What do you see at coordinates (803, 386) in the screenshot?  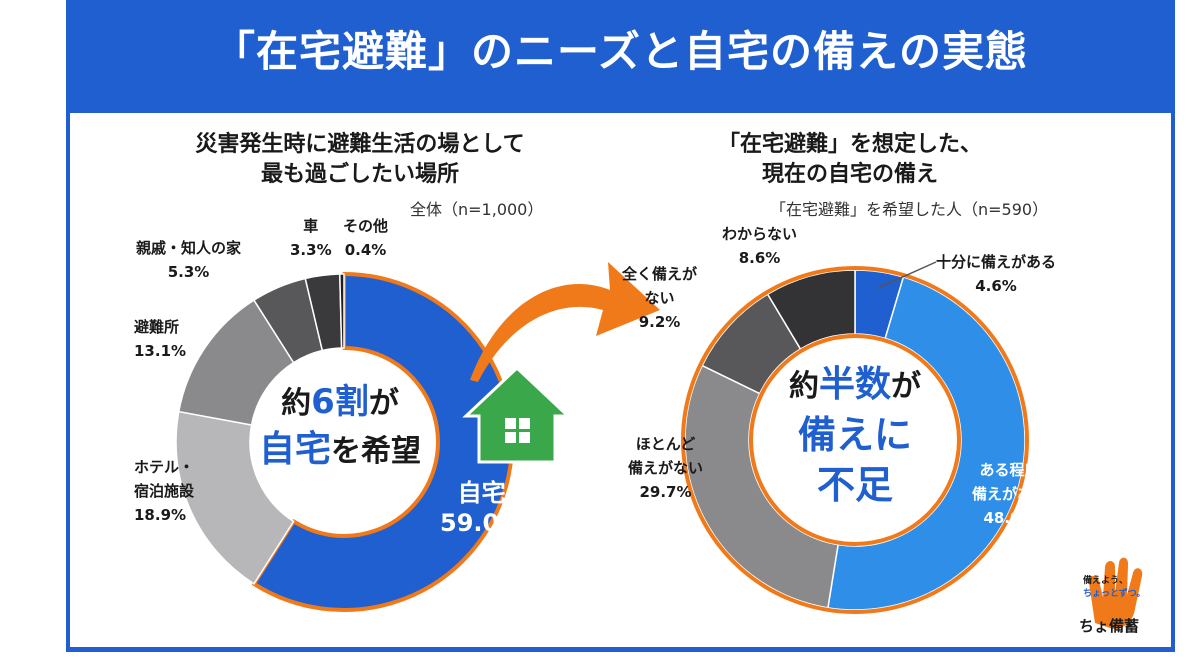 I see `right-center-pre: 約` at bounding box center [803, 386].